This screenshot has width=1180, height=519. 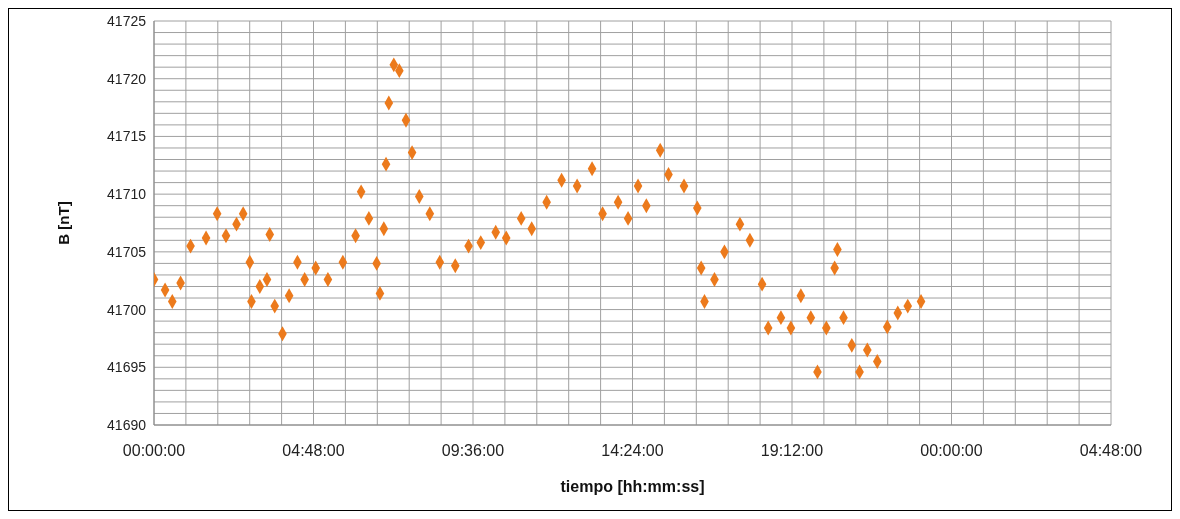 I want to click on y-tick-label: 41715, so click(x=127, y=136).